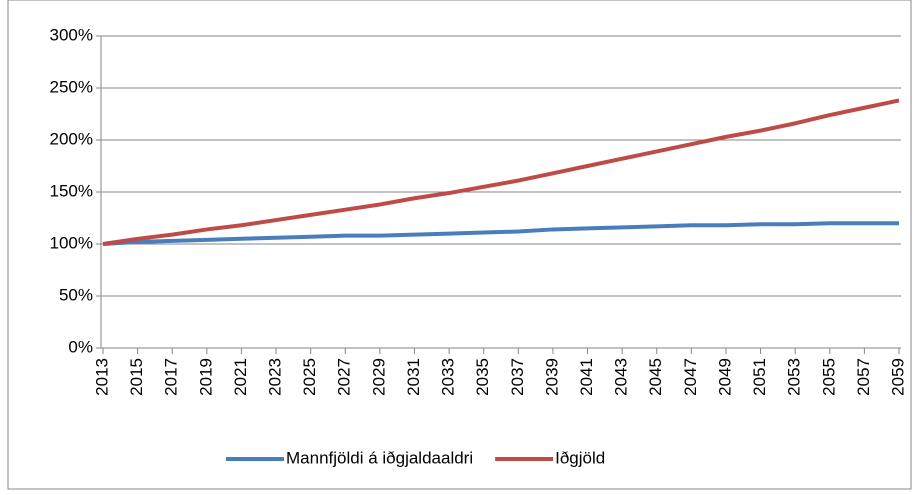 This screenshot has height=495, width=917. What do you see at coordinates (621, 377) in the screenshot?
I see `x-tick-label: 2043` at bounding box center [621, 377].